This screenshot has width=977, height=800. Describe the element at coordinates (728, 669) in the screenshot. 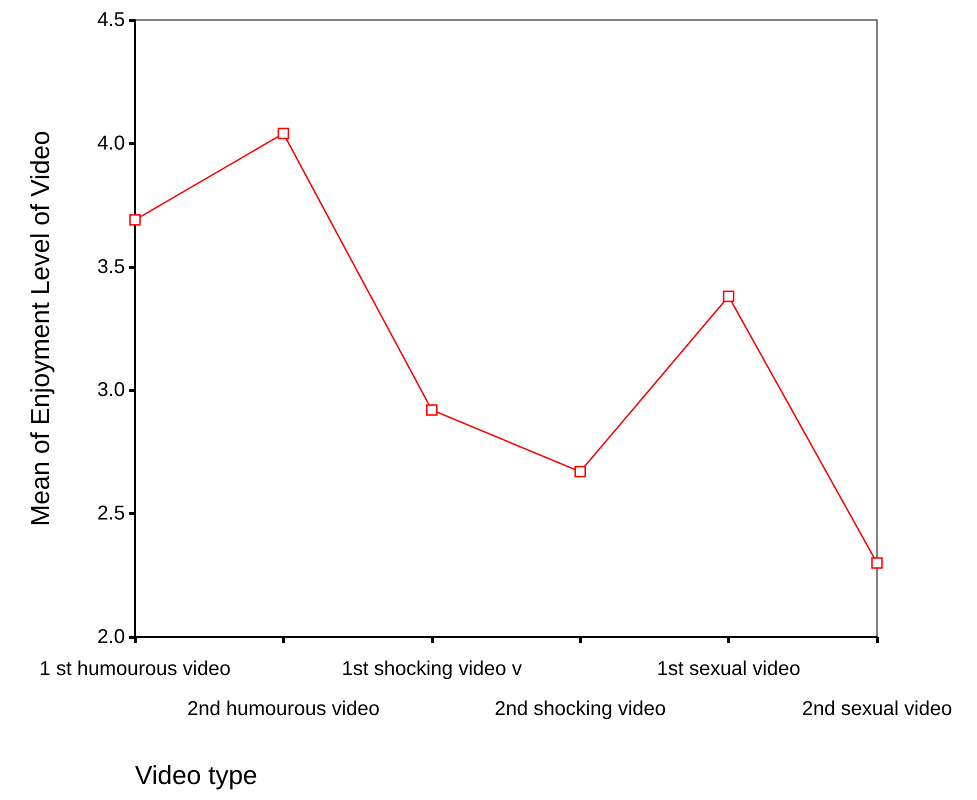

I see `x-tick-label: 1st sexual video` at that location.